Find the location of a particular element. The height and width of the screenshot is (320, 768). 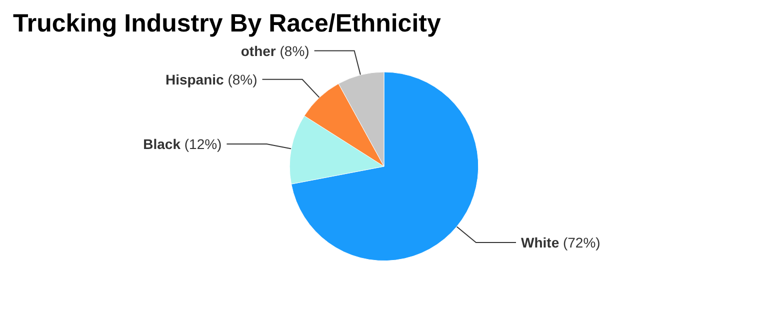

data-label: (12%) is located at coordinates (201, 144).